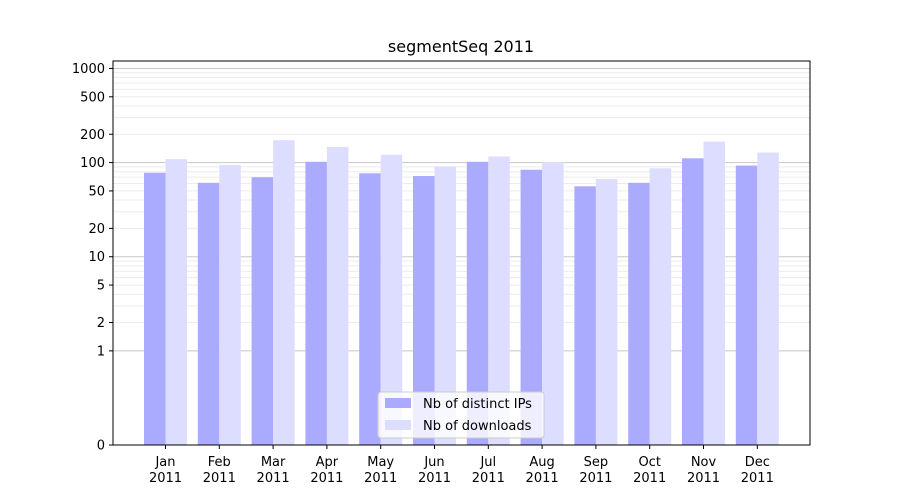 This screenshot has height=500, width=900. I want to click on x-tick-label-month: Jul, so click(487, 462).